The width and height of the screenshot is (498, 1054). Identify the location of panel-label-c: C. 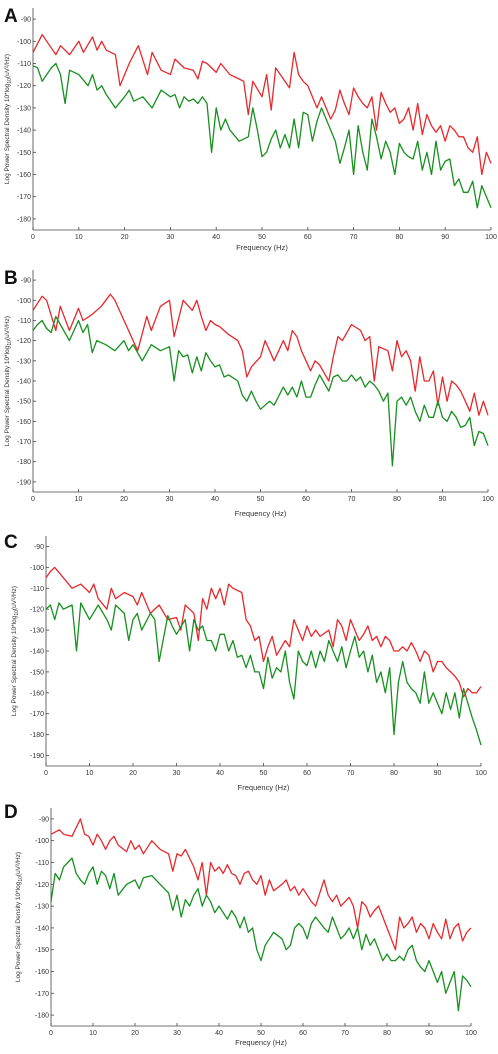
(11, 542).